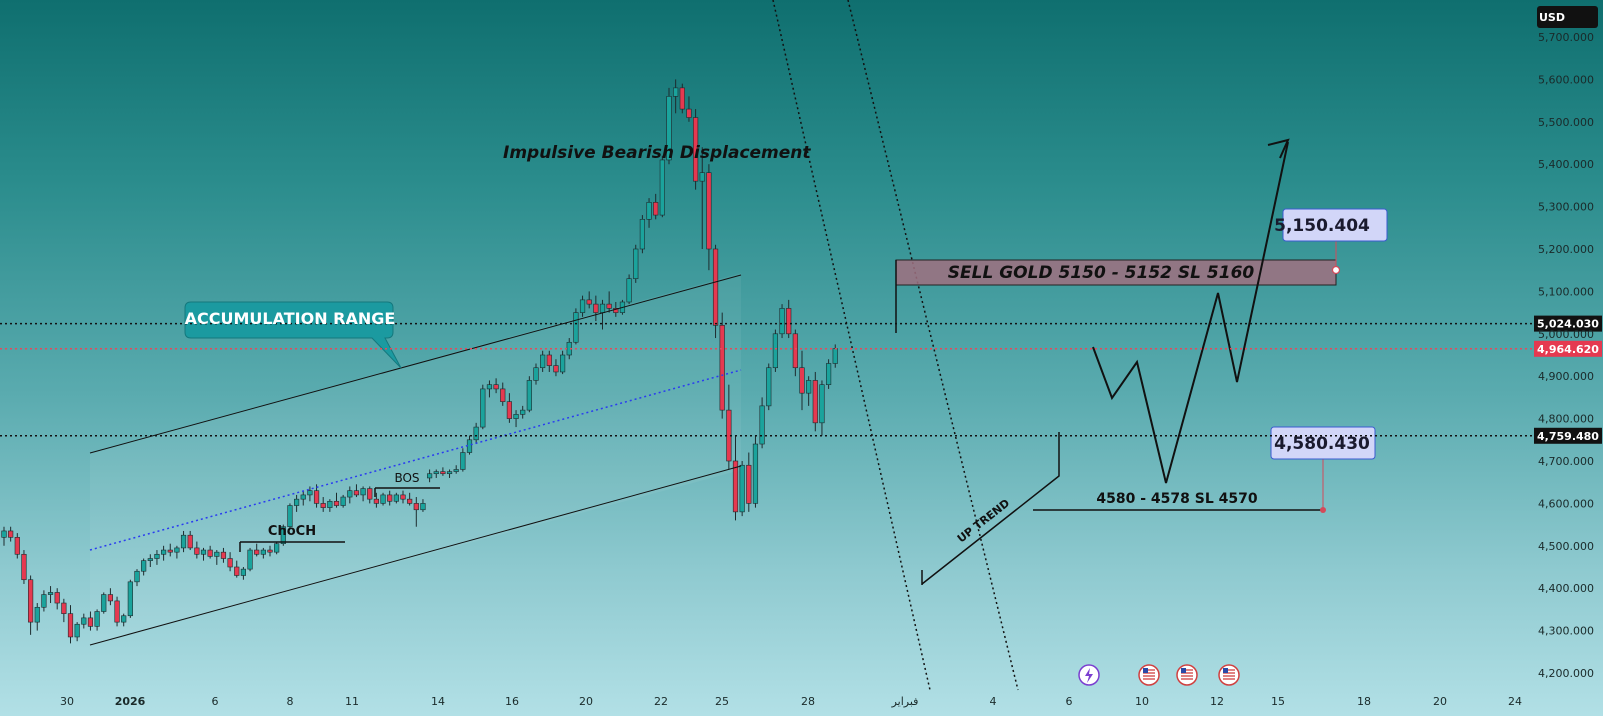 Image resolution: width=1603 pixels, height=716 pixels. I want to click on price-line-badge, so click(1568, 323).